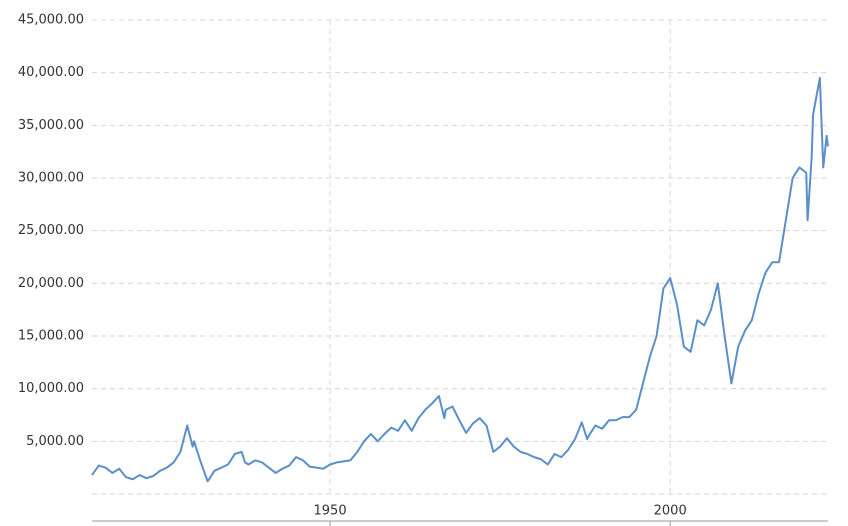 The image size is (848, 526). What do you see at coordinates (51, 125) in the screenshot?
I see `y-tick-label: 35,000.00` at bounding box center [51, 125].